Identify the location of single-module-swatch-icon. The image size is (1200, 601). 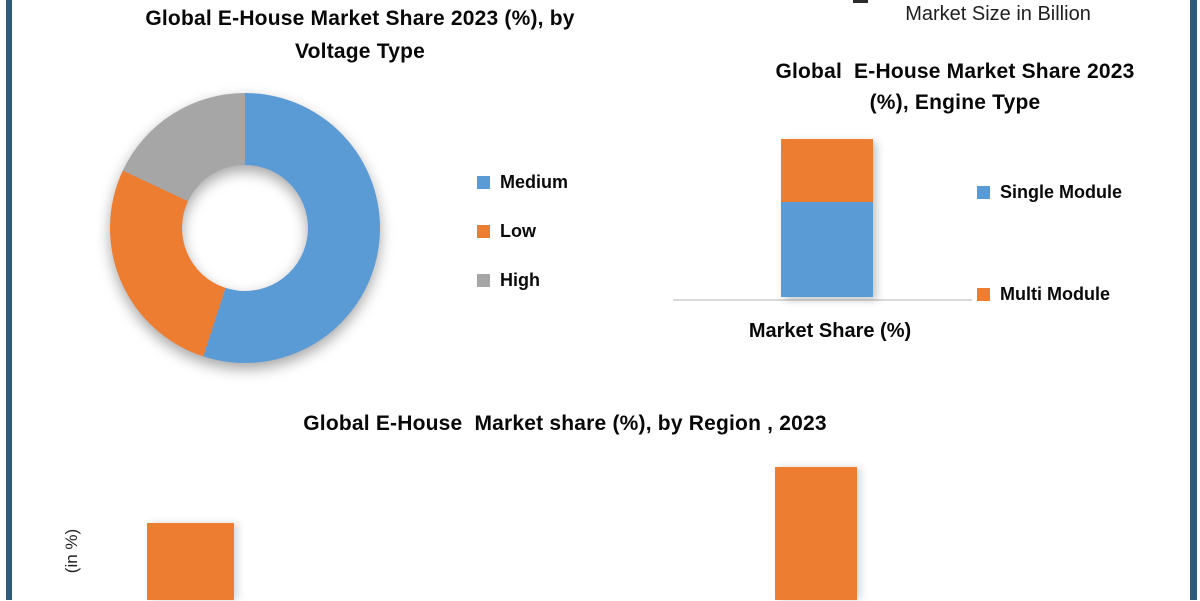
(983, 192).